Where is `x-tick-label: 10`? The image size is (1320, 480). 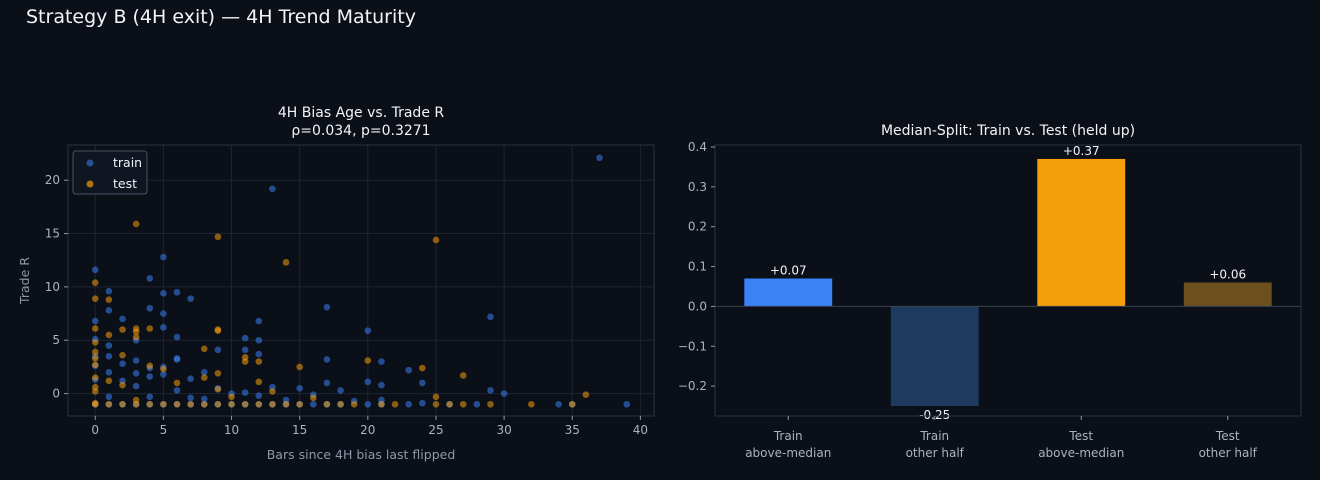 x-tick-label: 10 is located at coordinates (231, 430).